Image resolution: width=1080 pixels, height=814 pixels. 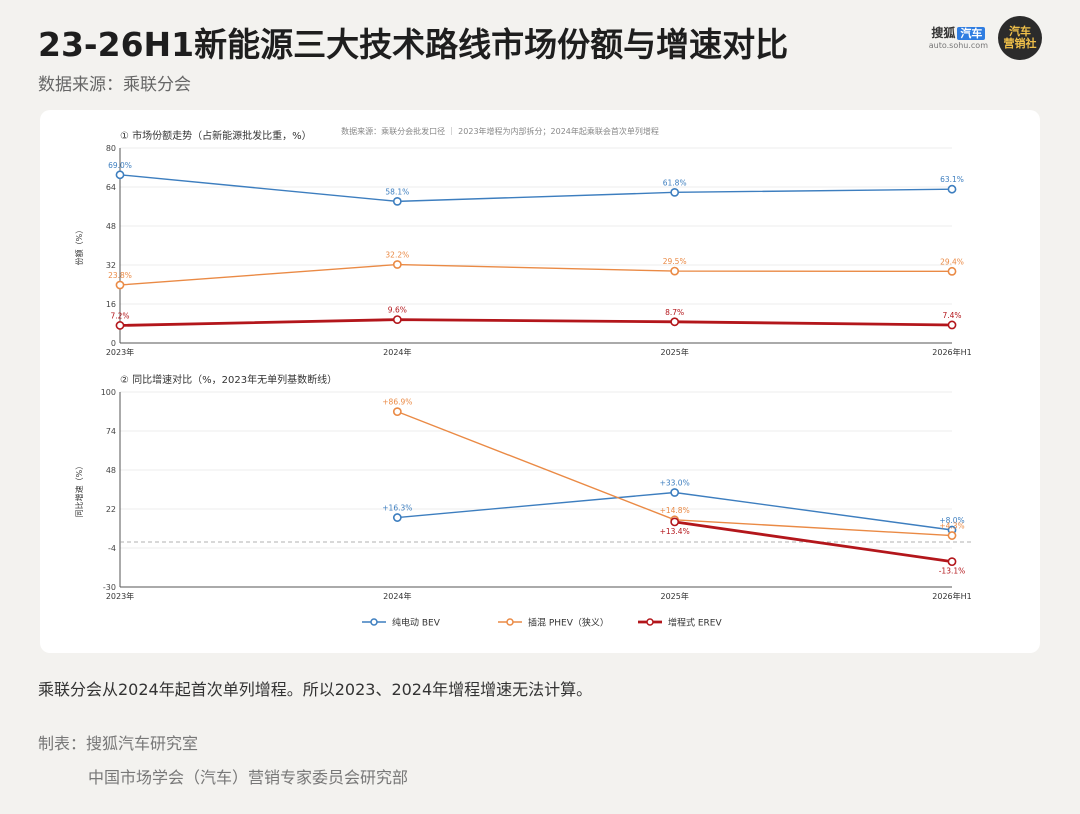 What do you see at coordinates (216, 135) in the screenshot?
I see `panel-title-1: ① 市场份额走势（占新能源批发比重，%）` at bounding box center [216, 135].